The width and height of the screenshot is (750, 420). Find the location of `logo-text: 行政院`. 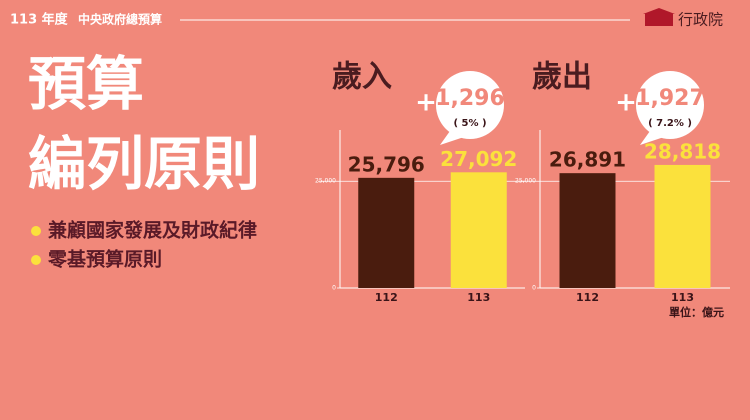

logo-text: 行政院 is located at coordinates (700, 20).